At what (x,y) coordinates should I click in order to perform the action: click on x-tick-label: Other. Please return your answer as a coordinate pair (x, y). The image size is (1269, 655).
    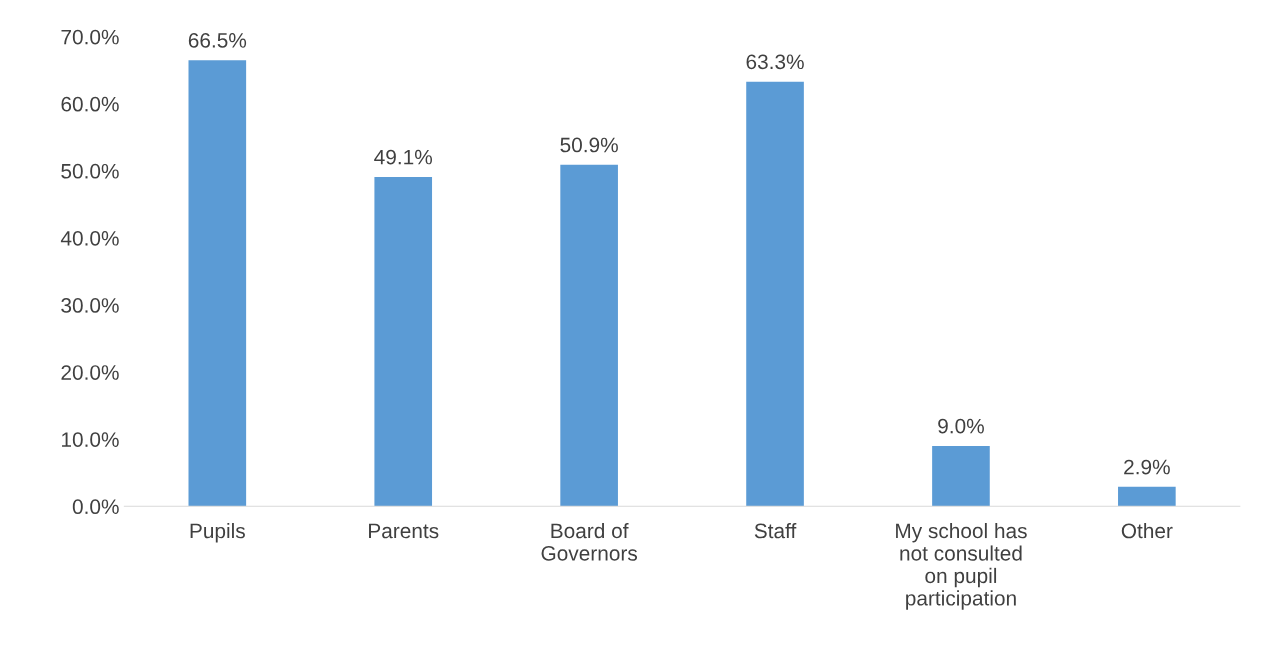
    Looking at the image, I should click on (1147, 530).